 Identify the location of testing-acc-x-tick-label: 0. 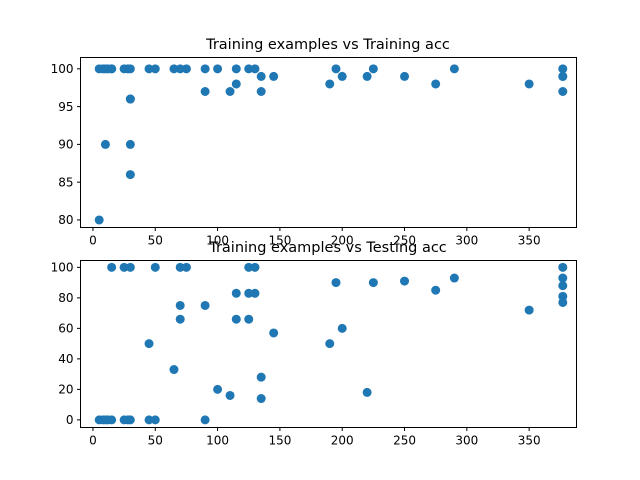
(93, 441).